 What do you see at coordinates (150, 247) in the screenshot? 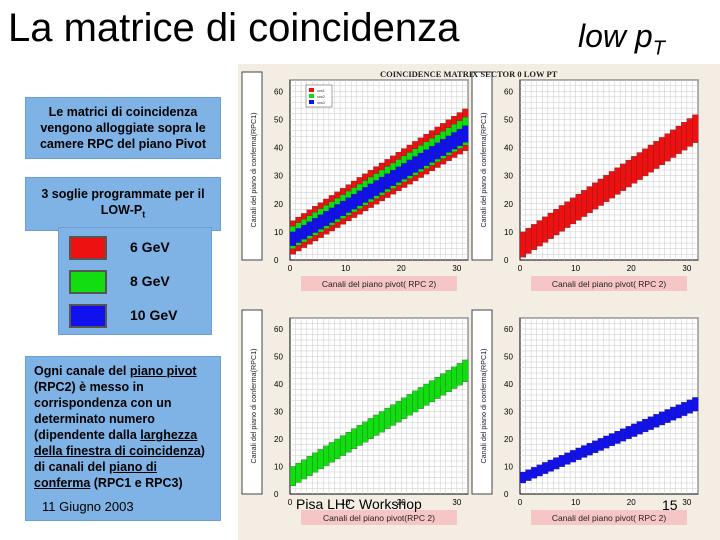
I see `legend-label-6gev: 6 GeV` at bounding box center [150, 247].